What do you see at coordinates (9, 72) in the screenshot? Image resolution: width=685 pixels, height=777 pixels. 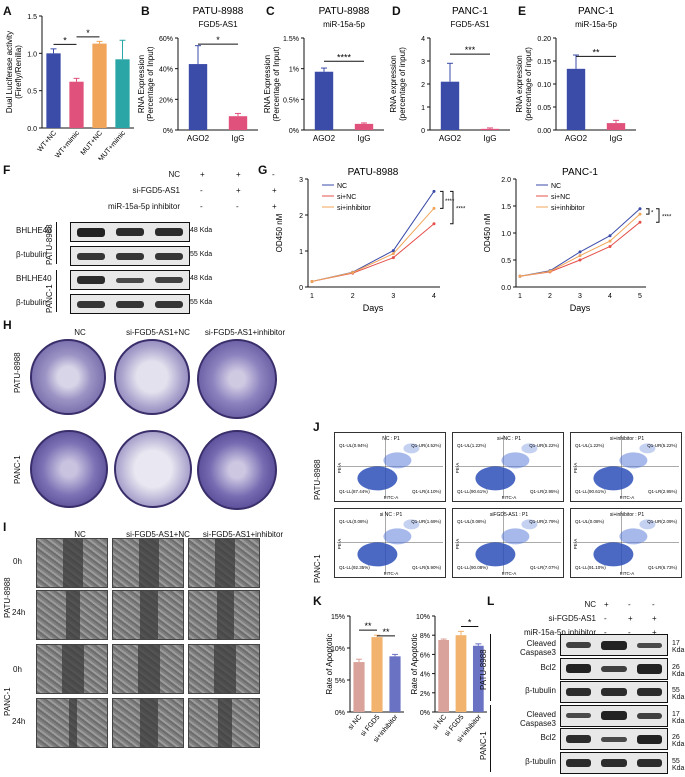 I see `y-axis-label: Dual Luciferase activity` at bounding box center [9, 72].